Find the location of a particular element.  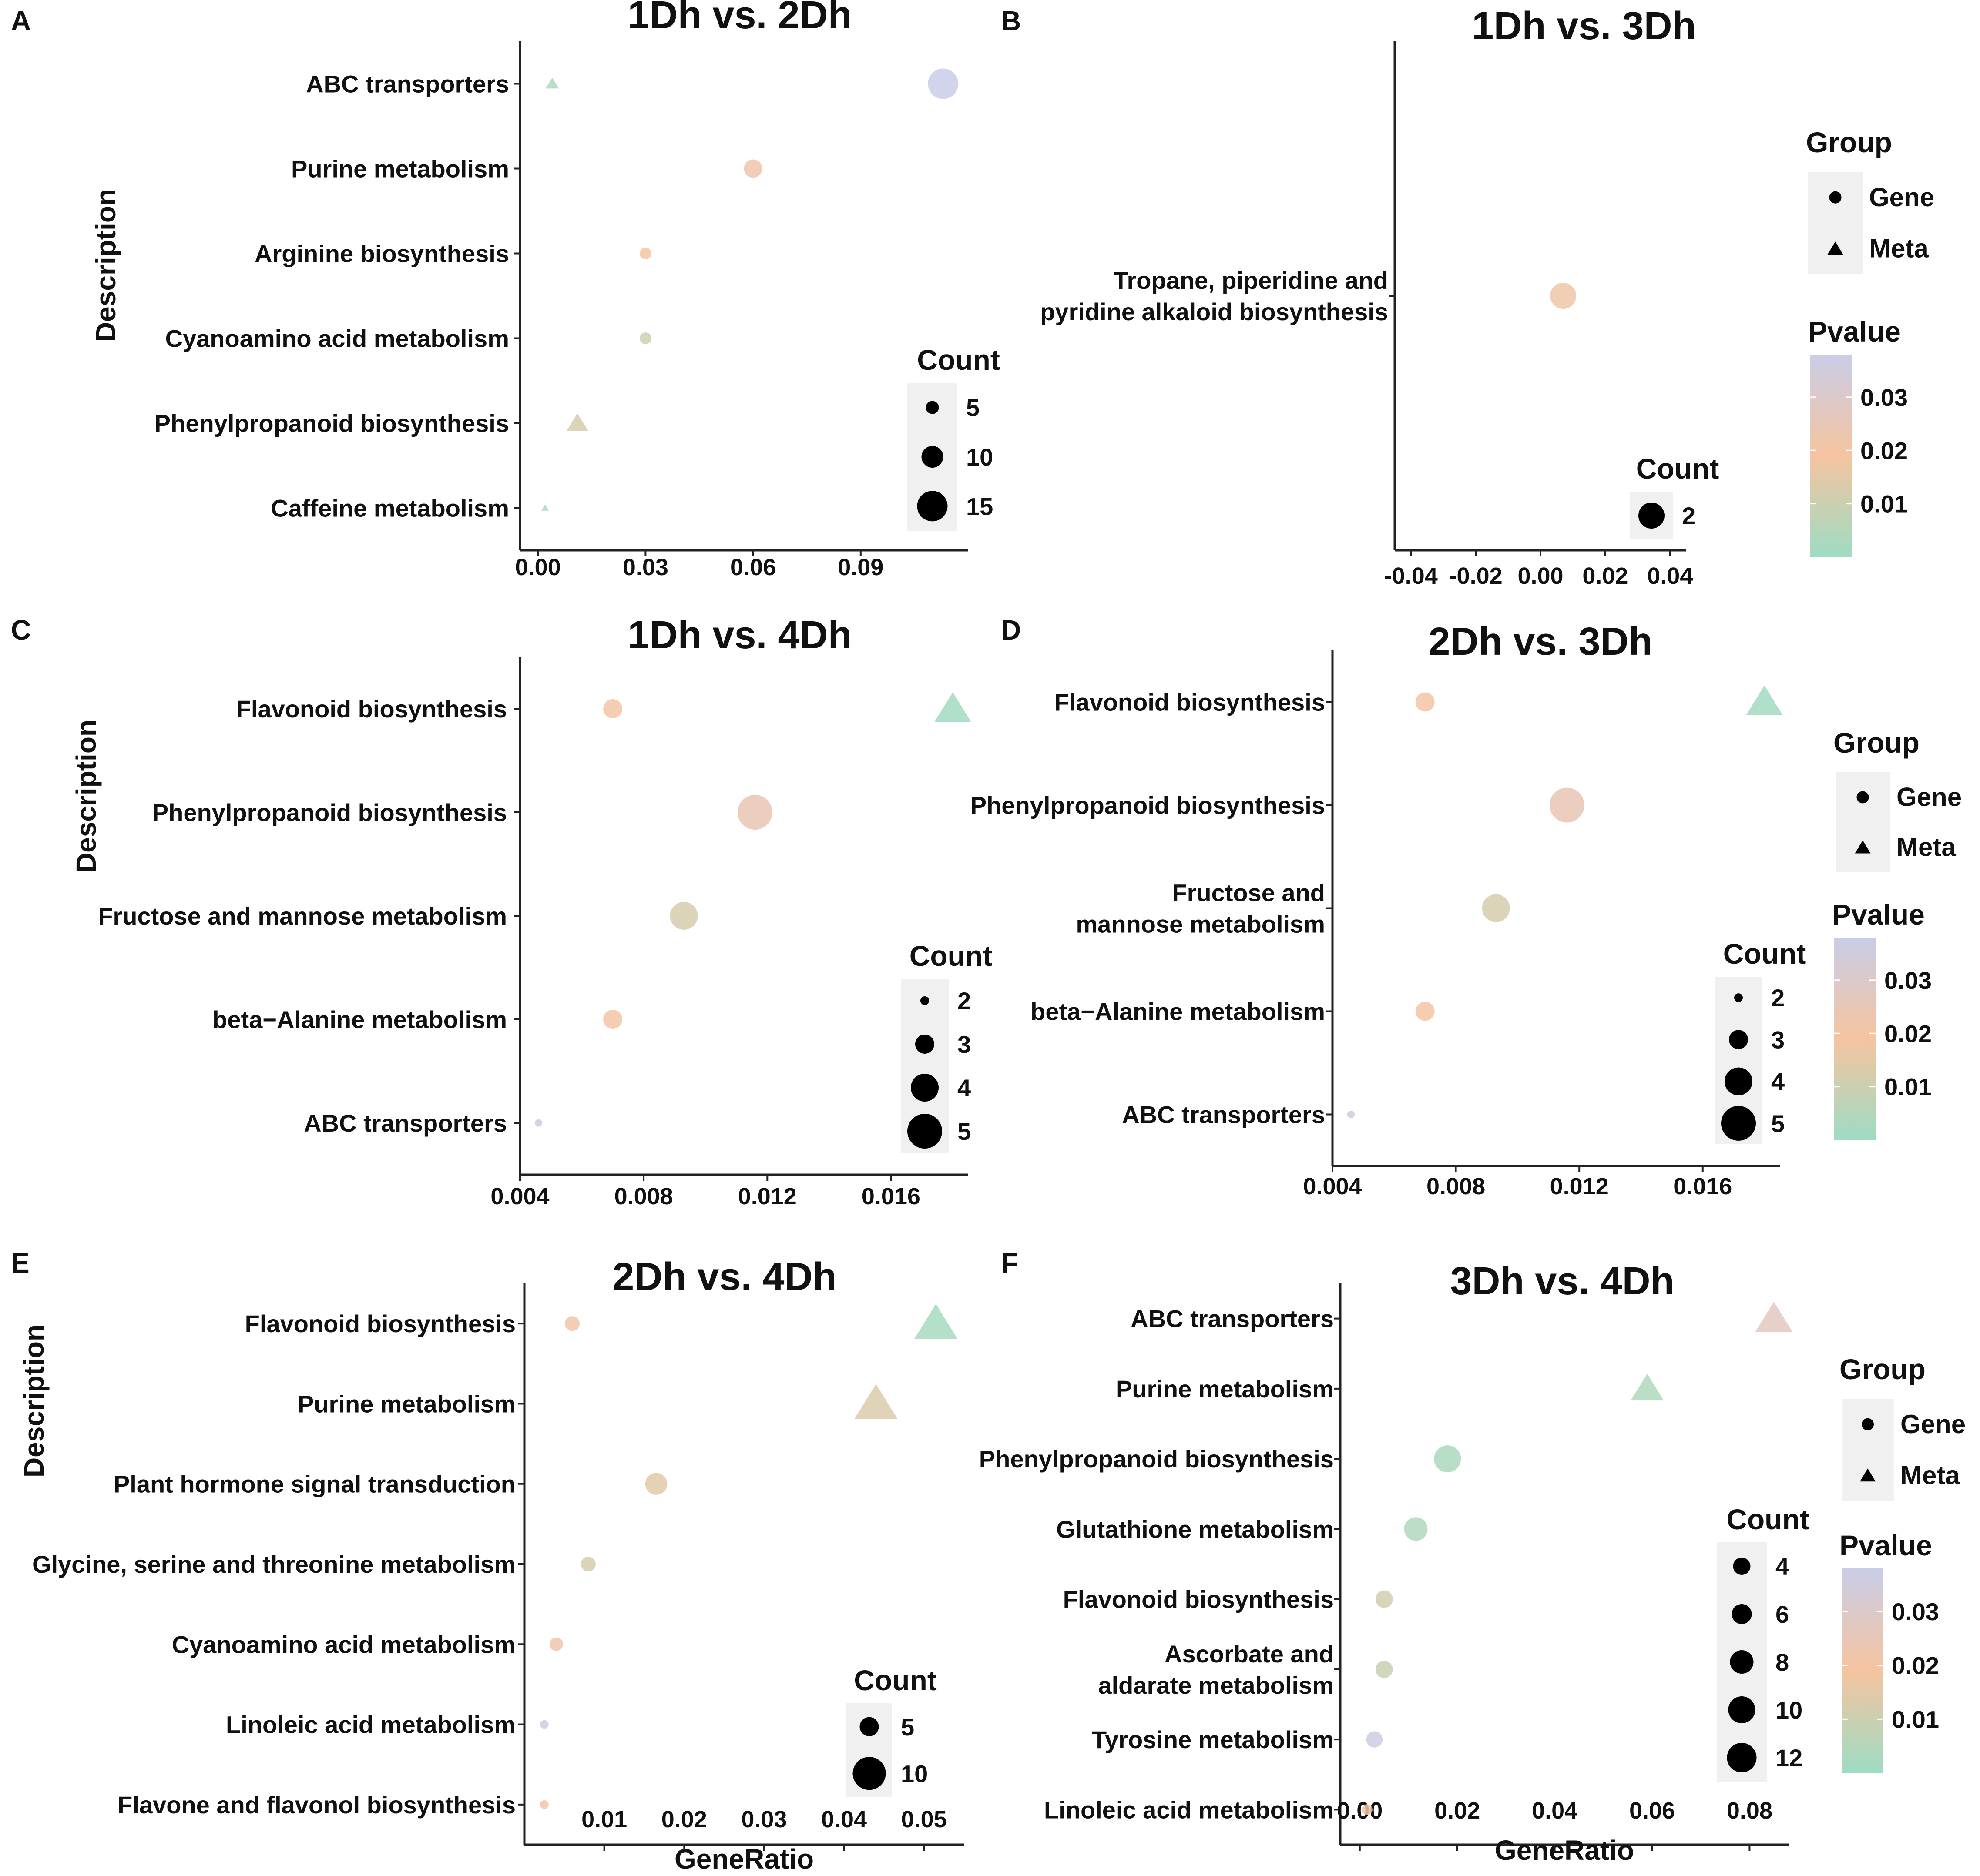

y-tick-label: aldarate metabolism is located at coordinates (1216, 1685).